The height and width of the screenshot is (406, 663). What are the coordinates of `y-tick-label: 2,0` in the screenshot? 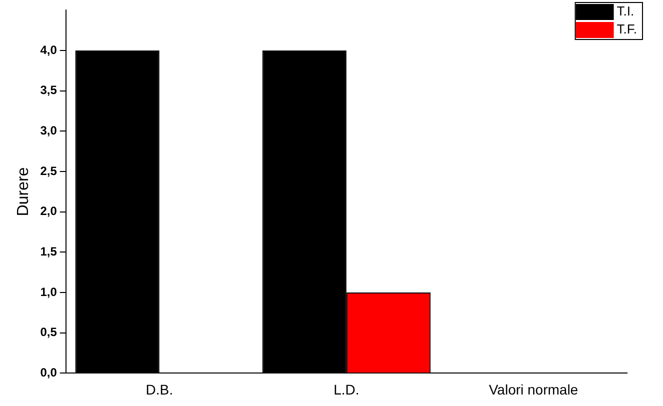 It's located at (49, 211).